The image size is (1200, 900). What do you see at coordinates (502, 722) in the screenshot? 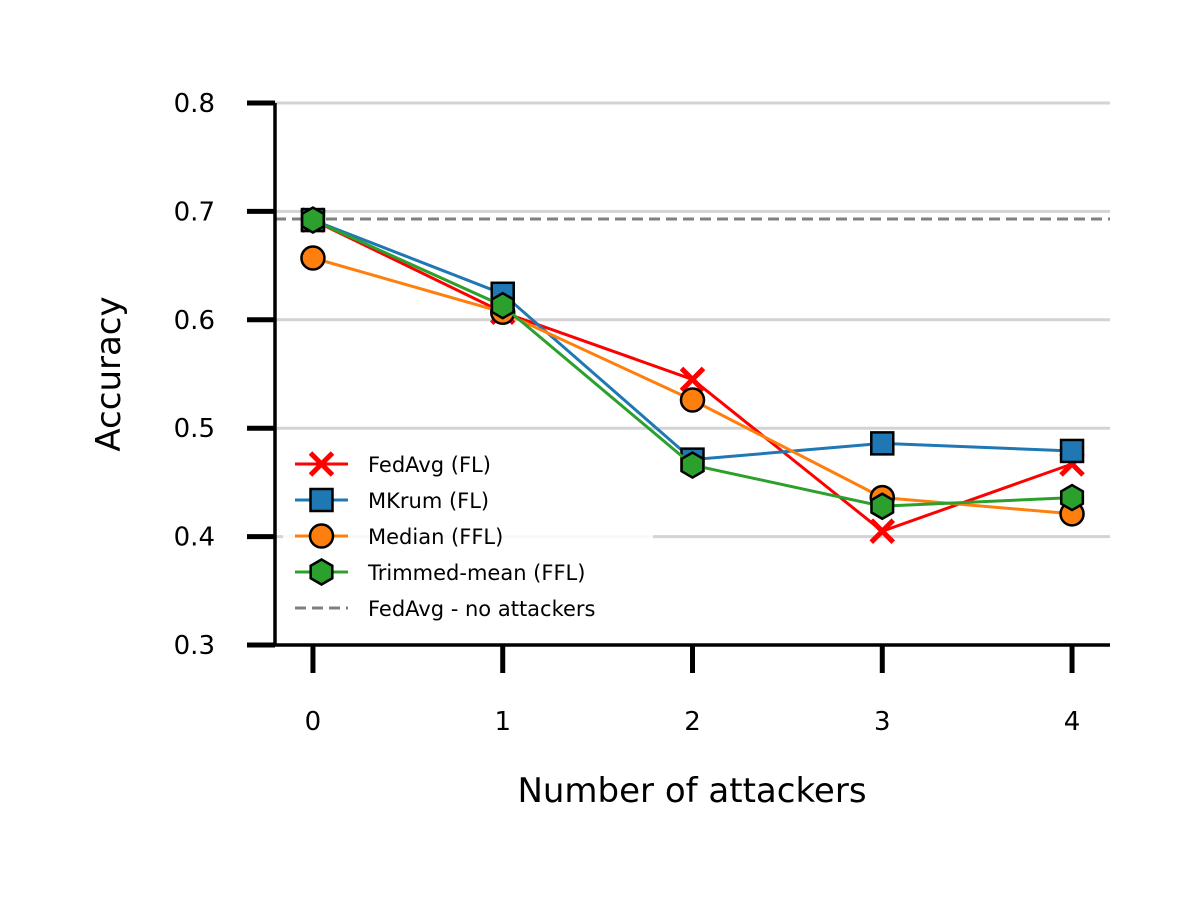
I see `x-tick-label: 1` at bounding box center [502, 722].